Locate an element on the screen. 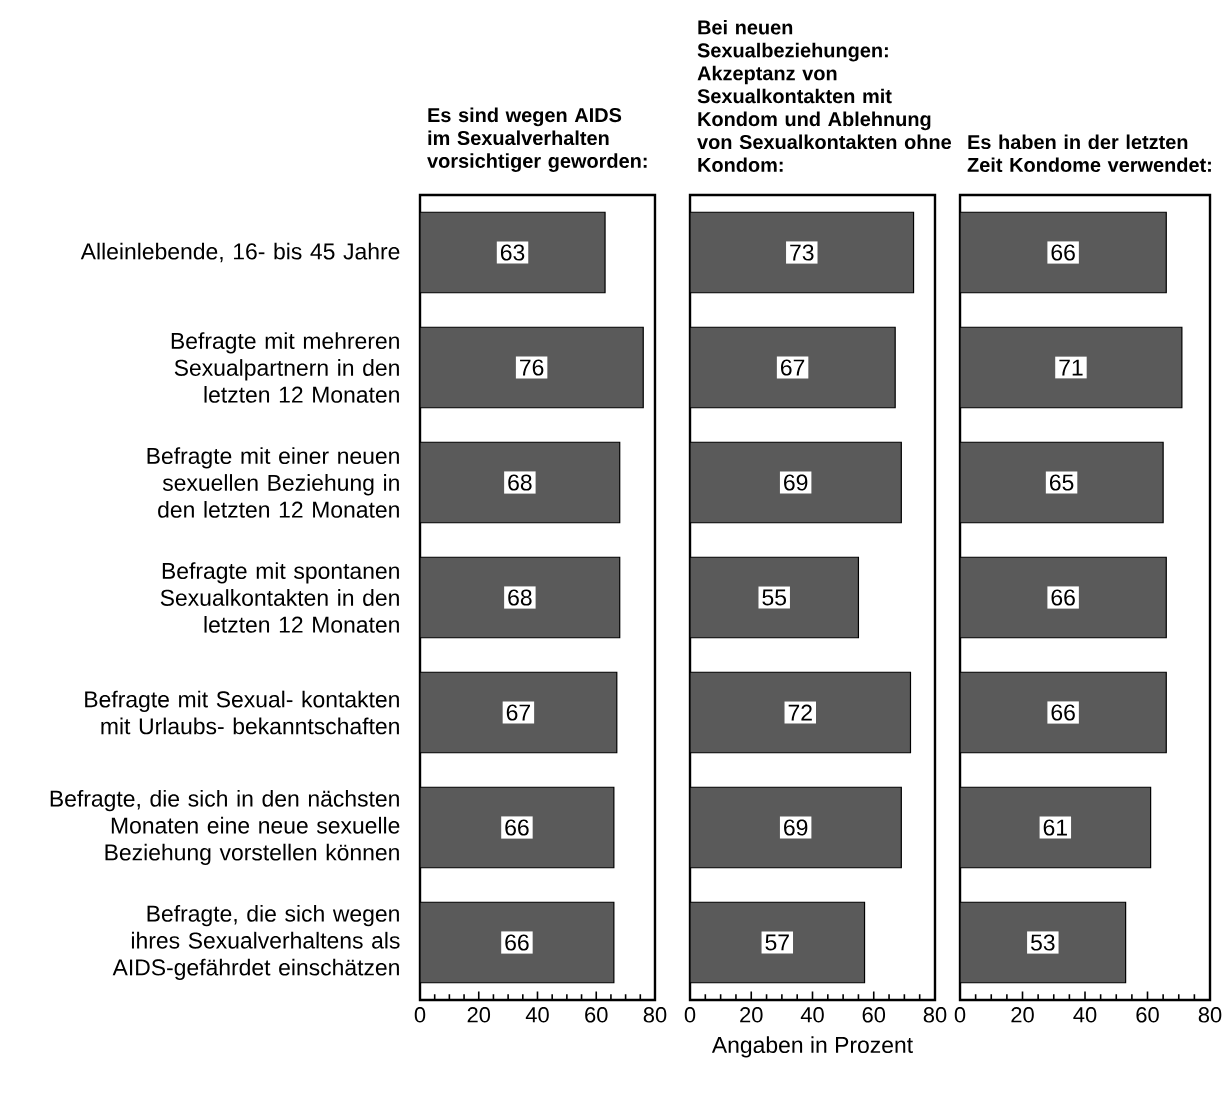  data-label: 73 is located at coordinates (802, 252).